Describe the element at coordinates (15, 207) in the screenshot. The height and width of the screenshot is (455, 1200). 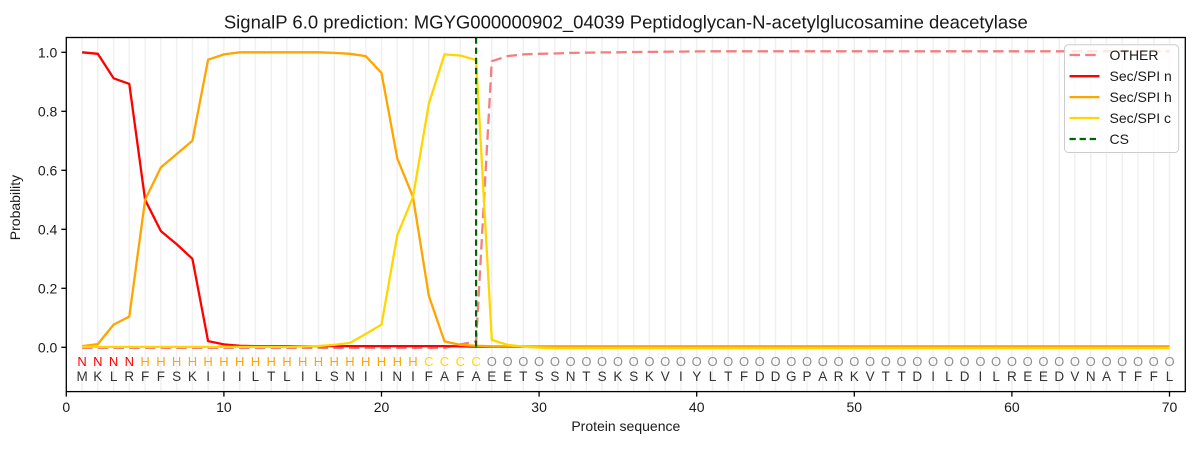
I see `svg-text: Probability` at that location.